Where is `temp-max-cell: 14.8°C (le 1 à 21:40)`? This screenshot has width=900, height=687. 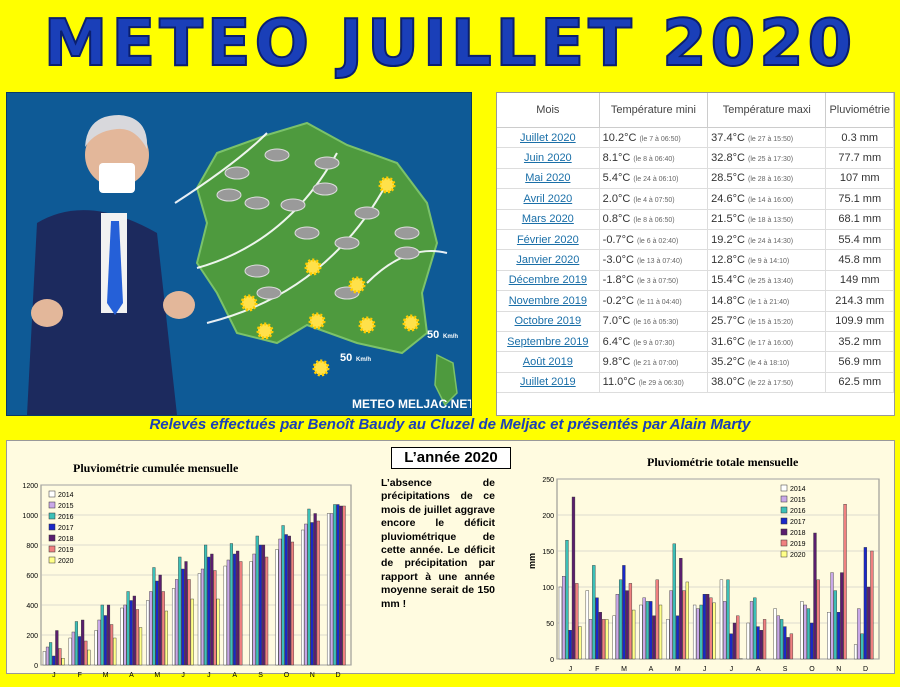
temp-max-cell: 14.8°C (le 1 à 21:40) is located at coordinates (767, 301).